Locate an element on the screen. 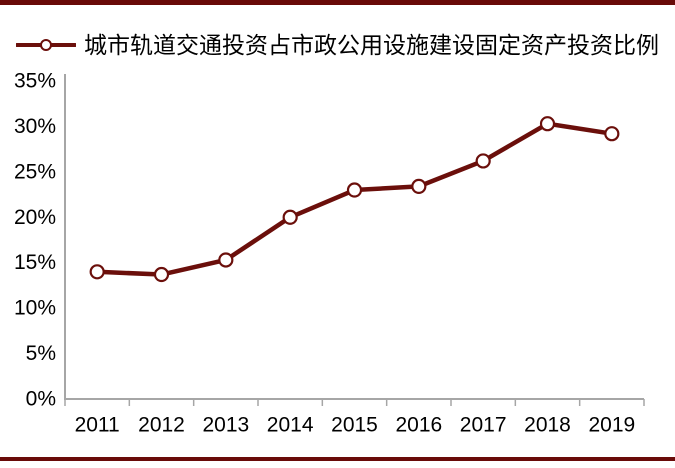 Image resolution: width=675 pixels, height=468 pixels. x-axis-label: 2019 is located at coordinates (611, 425).